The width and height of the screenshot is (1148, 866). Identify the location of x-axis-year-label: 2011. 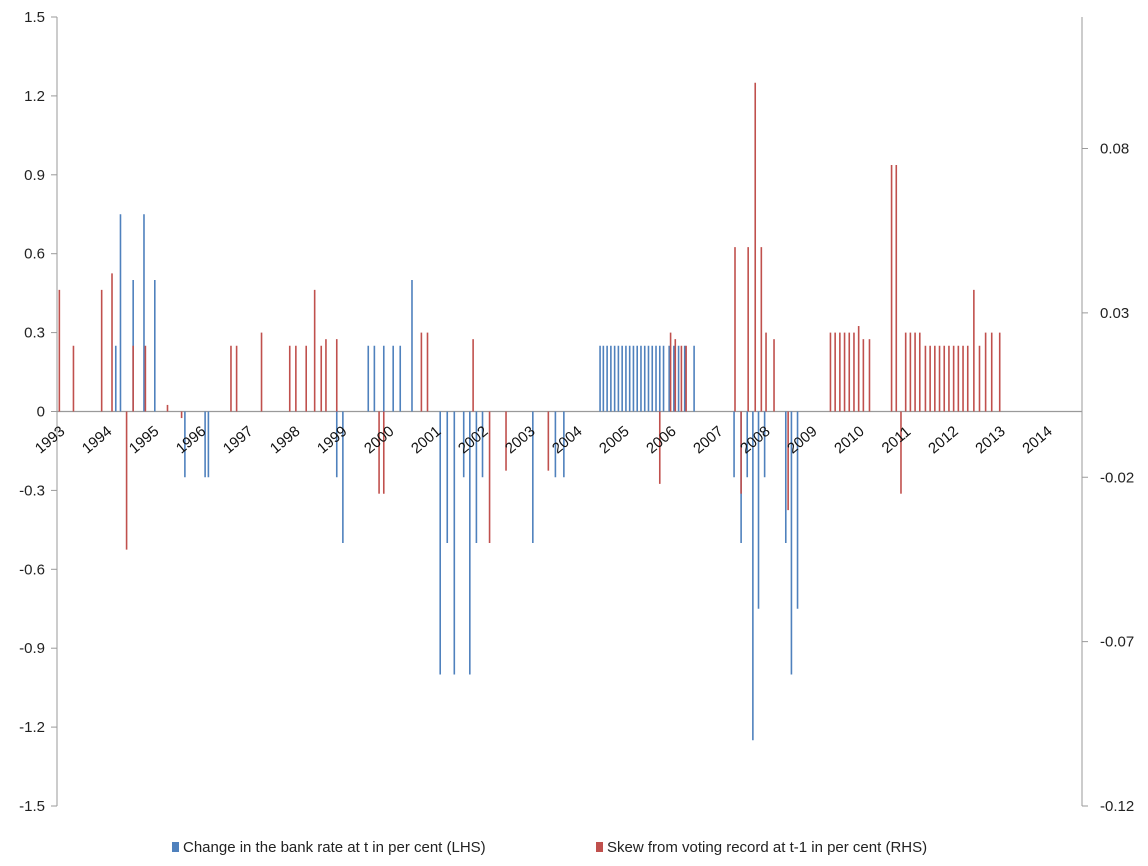
(897, 440).